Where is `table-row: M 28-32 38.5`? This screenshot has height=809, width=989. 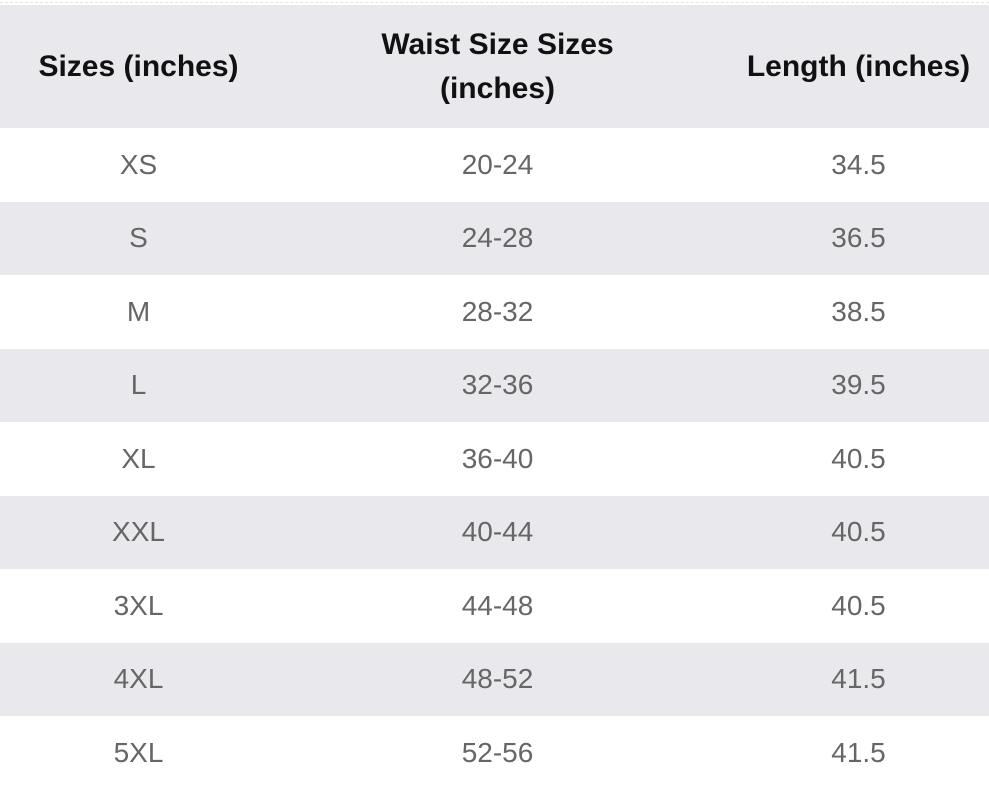 table-row: M 28-32 38.5 is located at coordinates (494, 312).